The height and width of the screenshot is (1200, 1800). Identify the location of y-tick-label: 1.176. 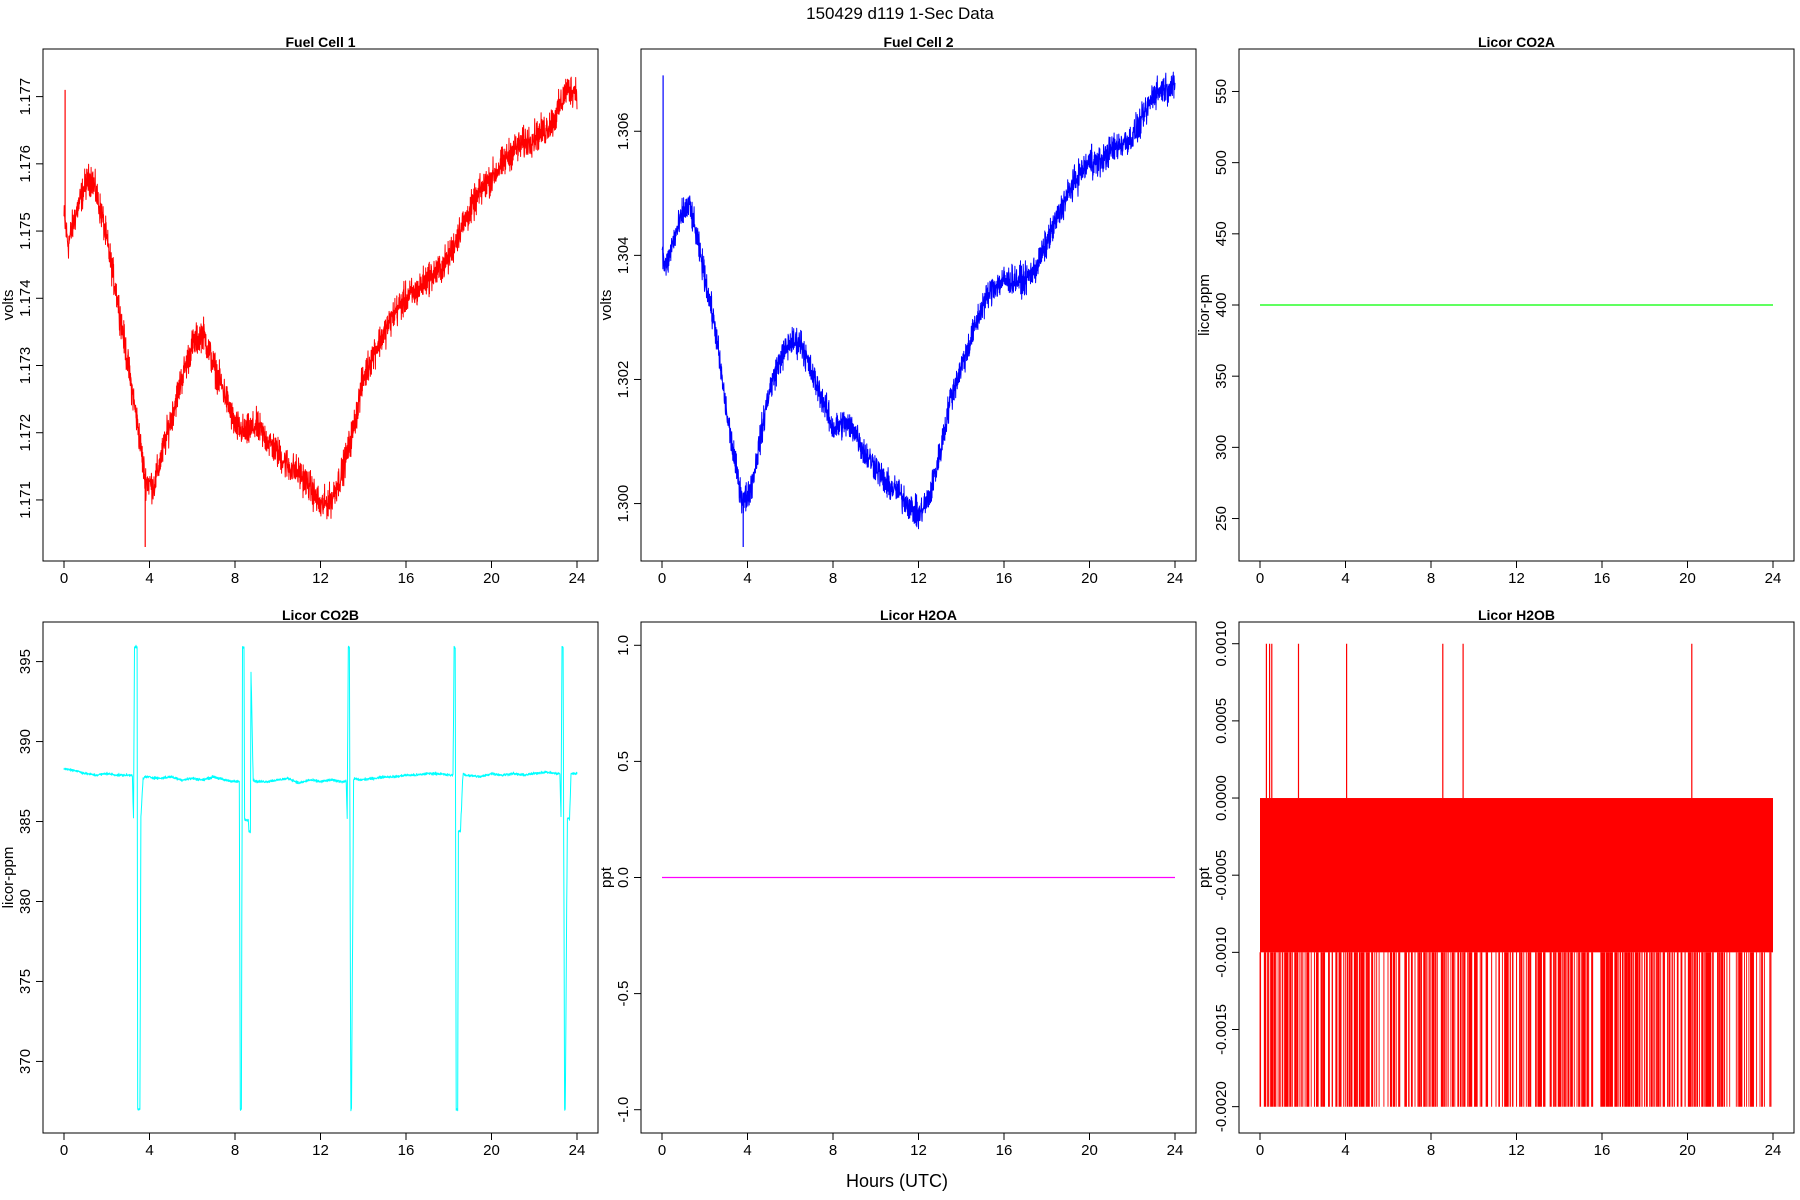
(25, 164).